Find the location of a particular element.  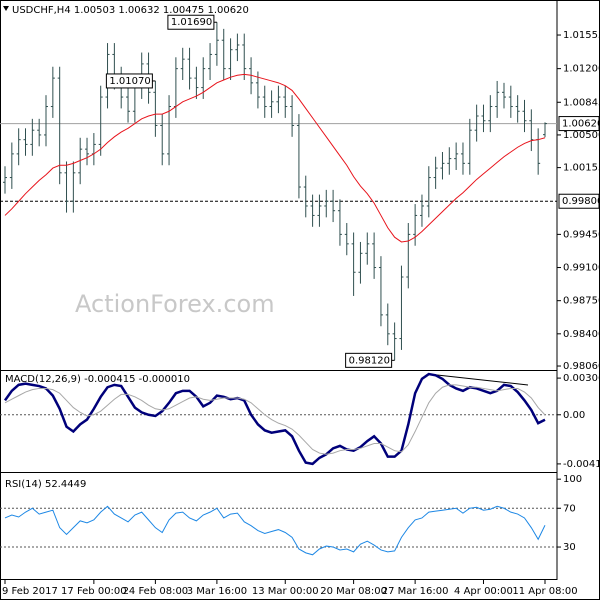

annotation-label: 1.01690 is located at coordinates (191, 22).